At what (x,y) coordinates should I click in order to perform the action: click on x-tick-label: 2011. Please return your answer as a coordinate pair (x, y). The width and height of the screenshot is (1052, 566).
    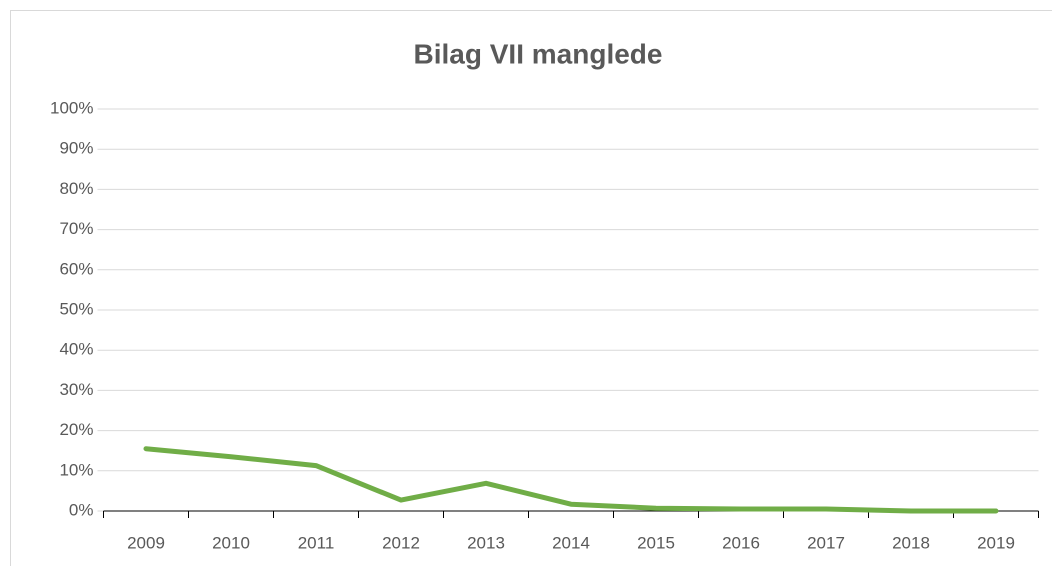
    Looking at the image, I should click on (316, 542).